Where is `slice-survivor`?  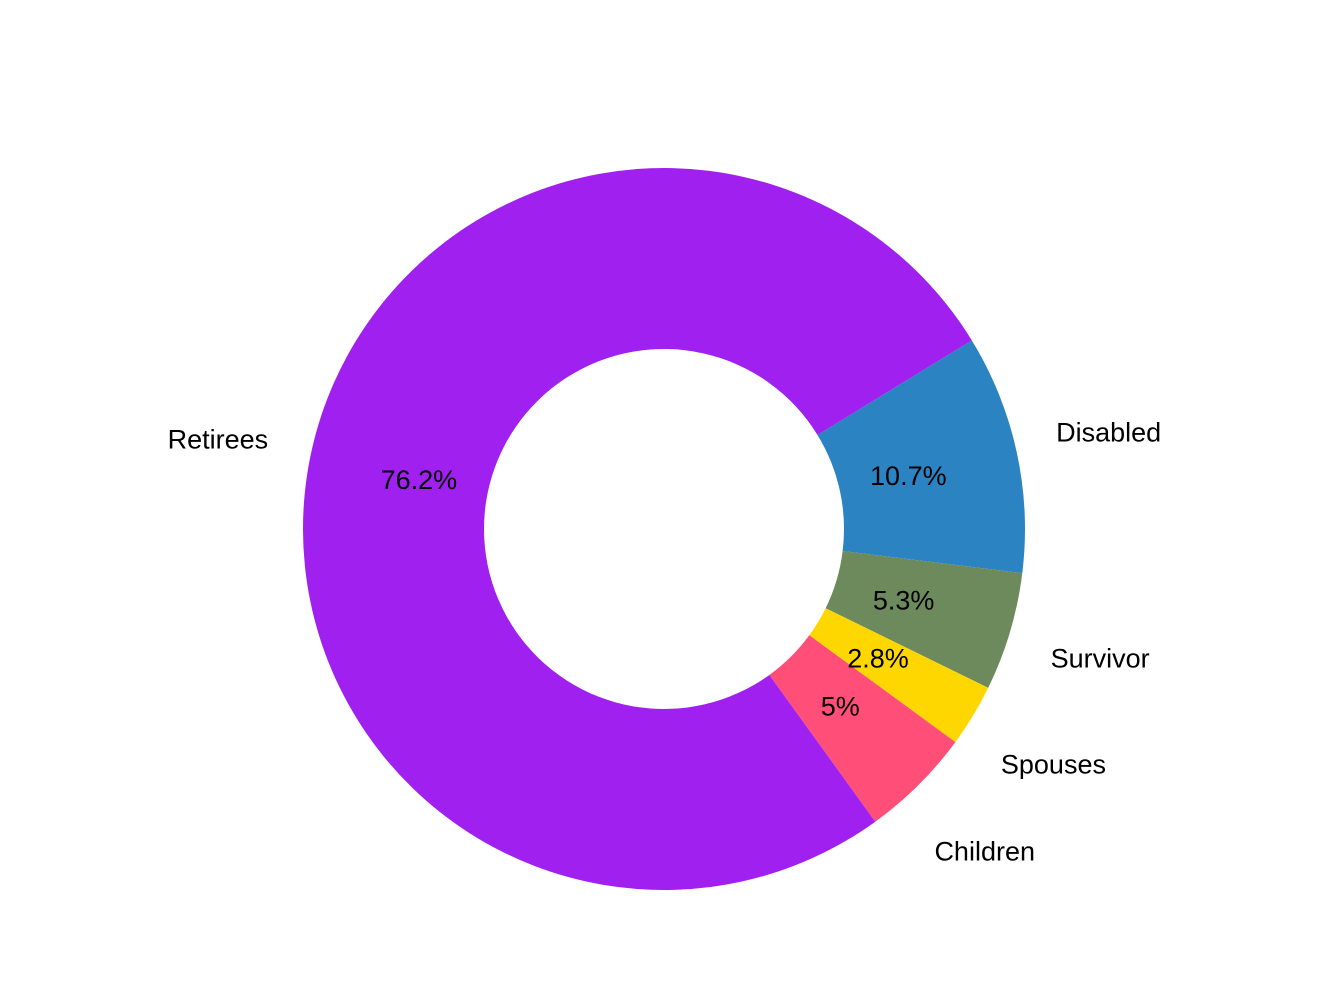
slice-survivor is located at coordinates (924, 619).